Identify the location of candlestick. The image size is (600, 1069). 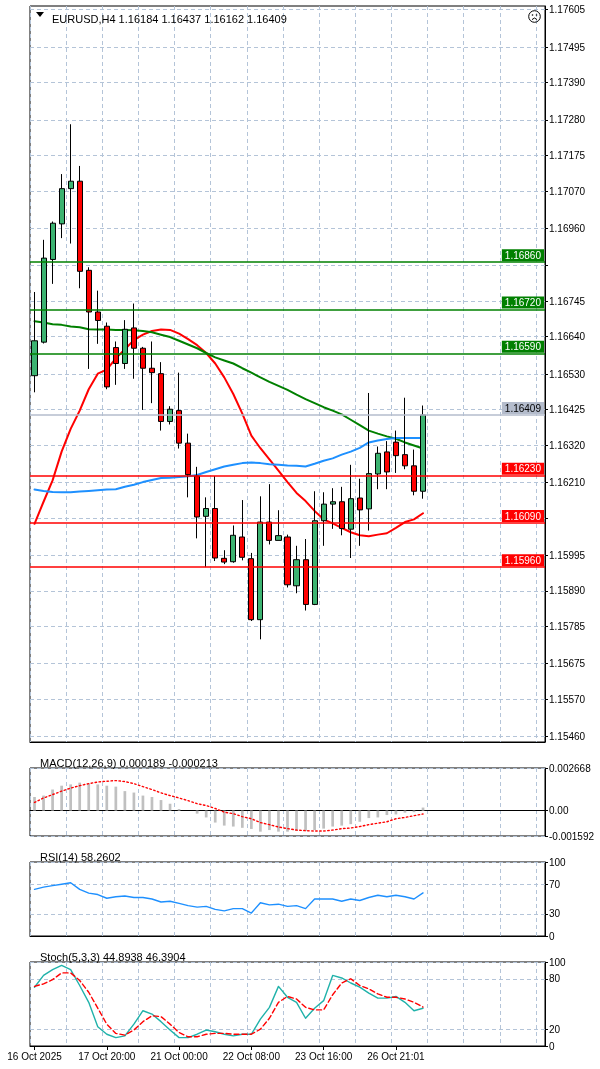
(44, 291).